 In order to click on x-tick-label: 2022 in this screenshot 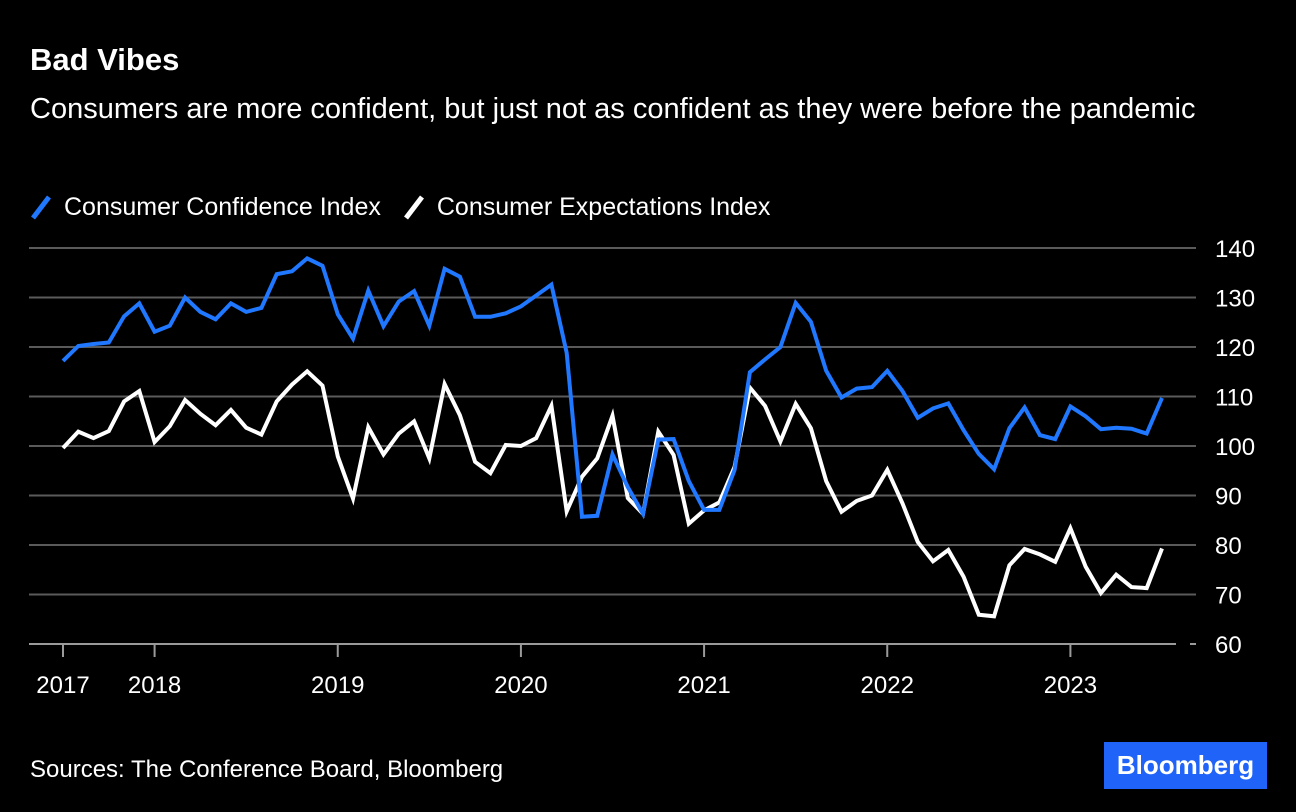, I will do `click(887, 685)`.